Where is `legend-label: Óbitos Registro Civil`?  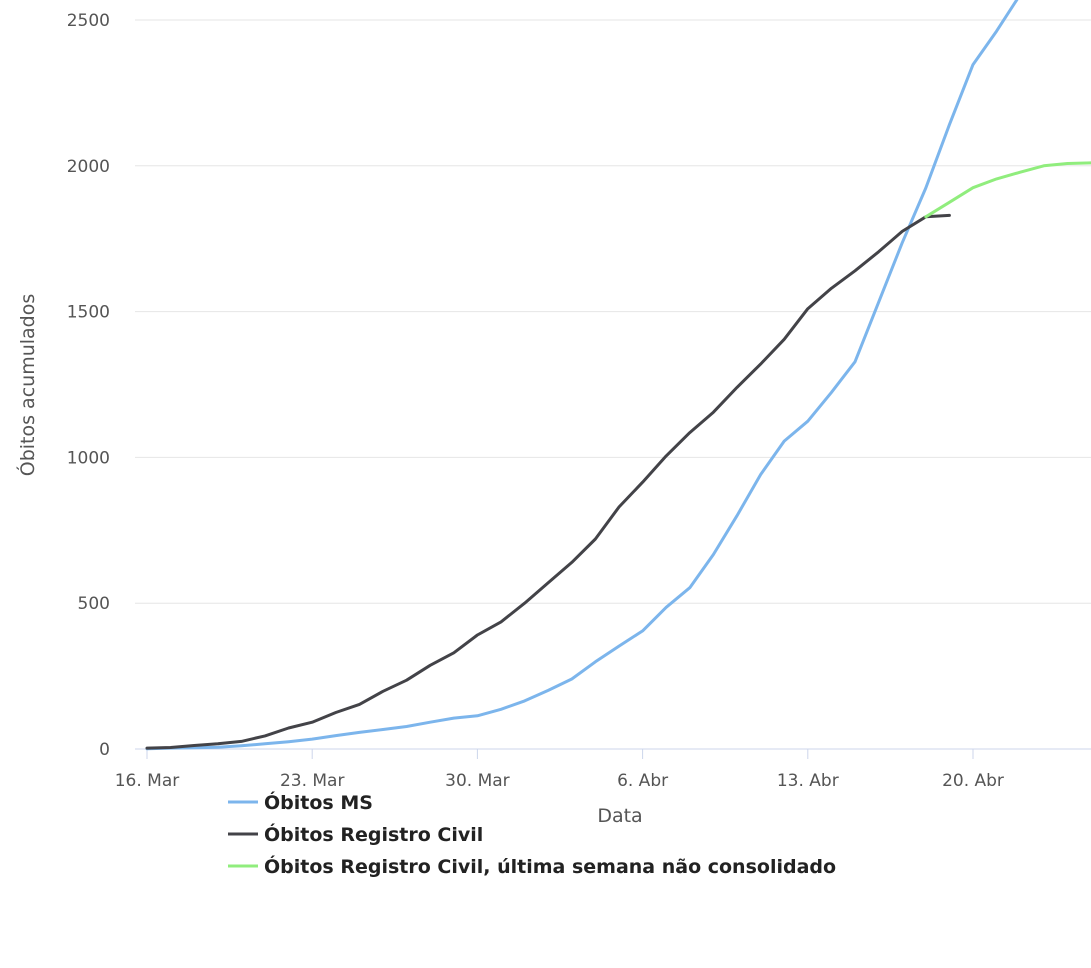
legend-label: Óbitos Registro Civil is located at coordinates (373, 834).